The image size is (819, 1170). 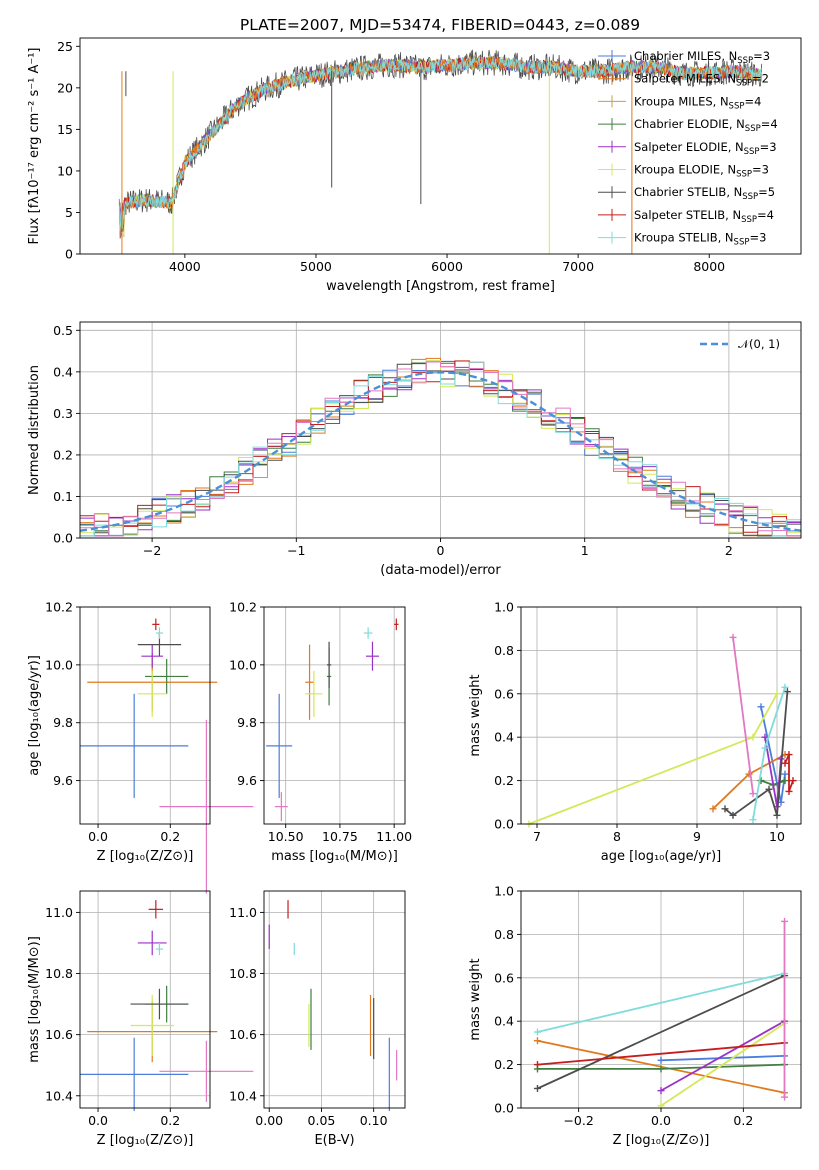 I want to click on plot-area-mass_vs_EBV, so click(x=333, y=1006).